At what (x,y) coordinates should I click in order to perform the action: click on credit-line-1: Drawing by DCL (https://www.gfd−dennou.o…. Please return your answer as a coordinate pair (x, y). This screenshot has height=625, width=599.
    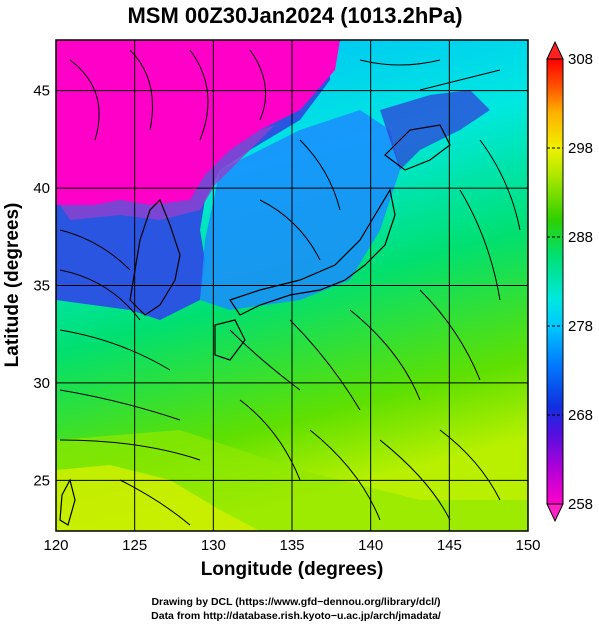
    Looking at the image, I should click on (295, 602).